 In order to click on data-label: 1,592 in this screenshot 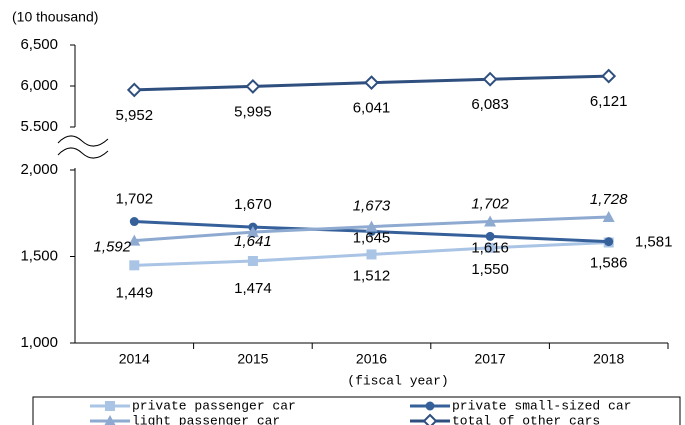, I will do `click(113, 247)`.